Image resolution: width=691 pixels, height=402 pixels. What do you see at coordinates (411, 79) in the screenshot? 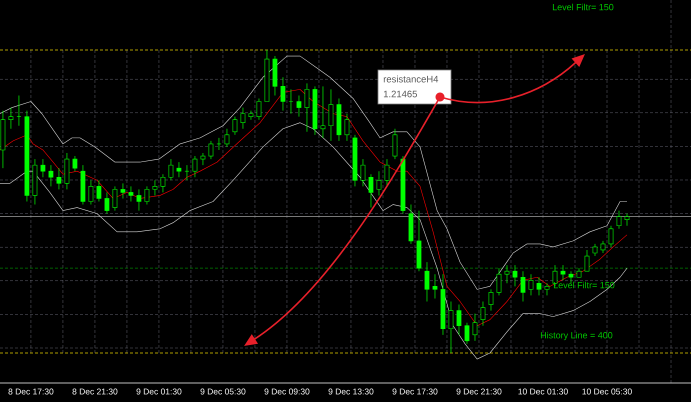
I see `annotation: resistanceH4` at bounding box center [411, 79].